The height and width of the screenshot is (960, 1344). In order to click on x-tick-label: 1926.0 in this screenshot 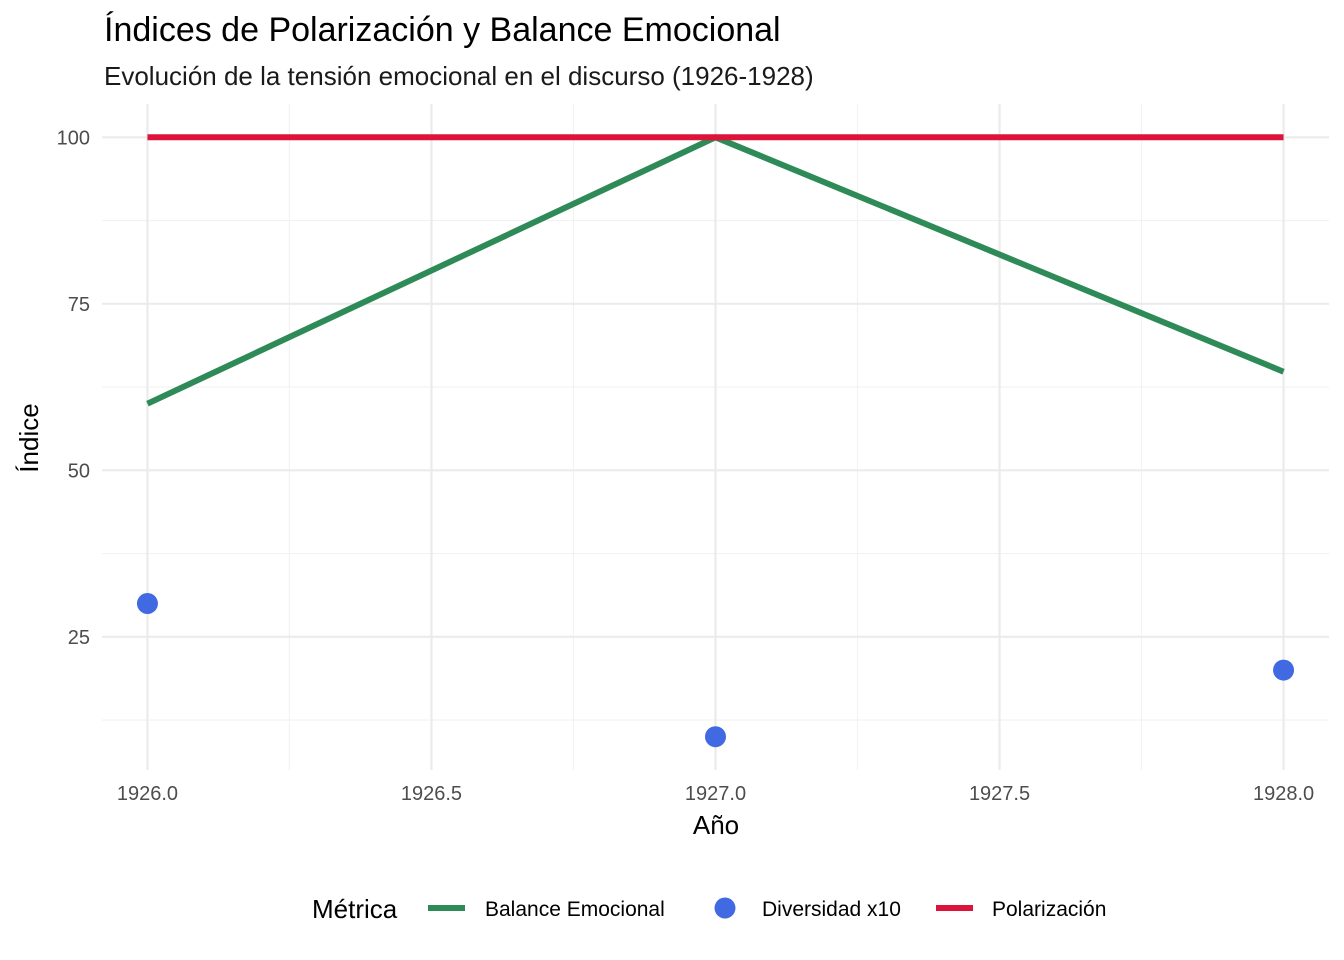, I will do `click(147, 794)`.